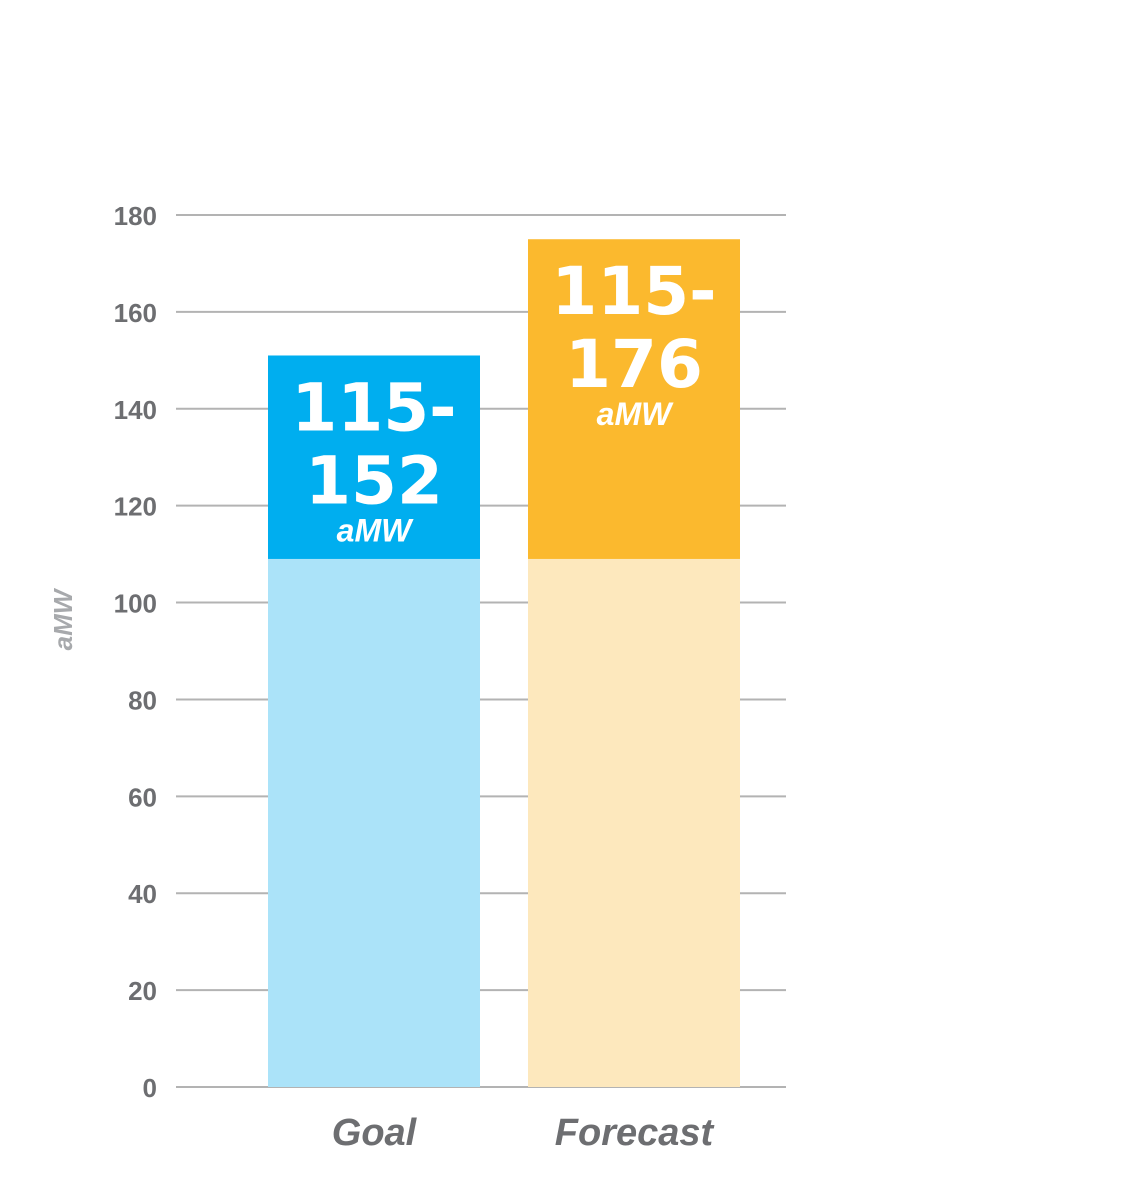  What do you see at coordinates (63, 618) in the screenshot?
I see `y-axis-title: aMW` at bounding box center [63, 618].